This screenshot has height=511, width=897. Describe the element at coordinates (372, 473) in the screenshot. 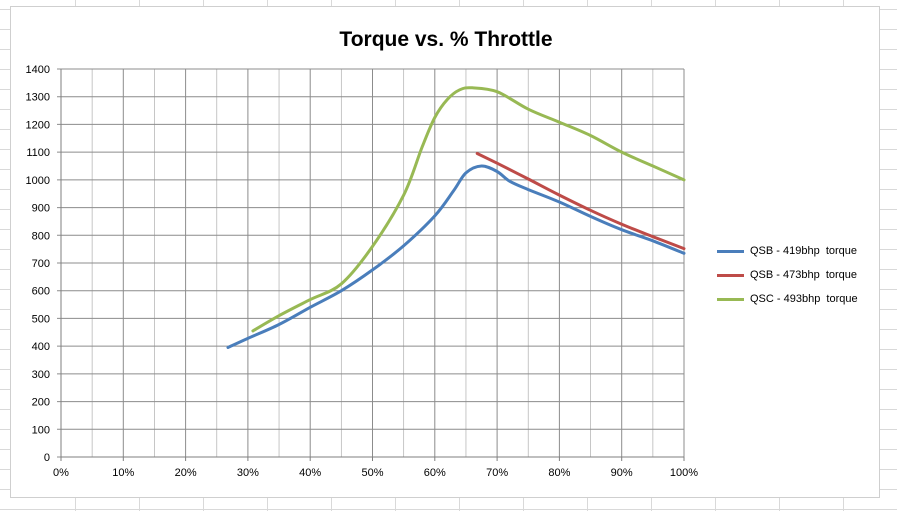

I see `x-tick-label: 50%` at that location.